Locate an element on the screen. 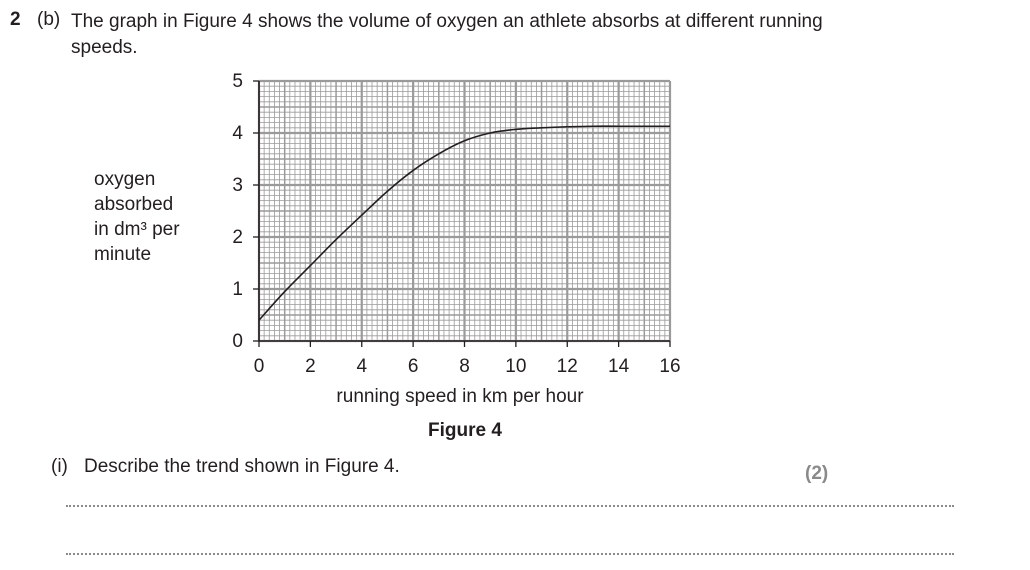 The width and height of the screenshot is (1030, 570). y-axis-label-line: oxygen is located at coordinates (125, 179).